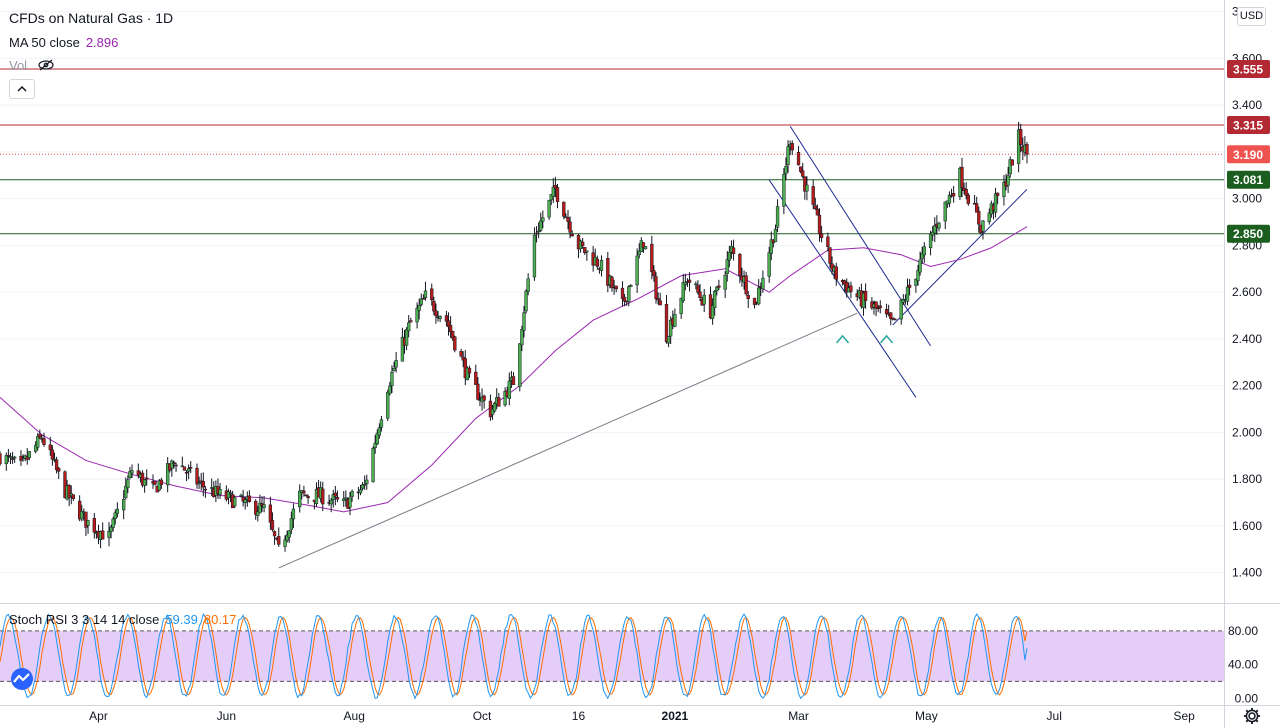  What do you see at coordinates (46, 65) in the screenshot?
I see `eye-hidden-icon` at bounding box center [46, 65].